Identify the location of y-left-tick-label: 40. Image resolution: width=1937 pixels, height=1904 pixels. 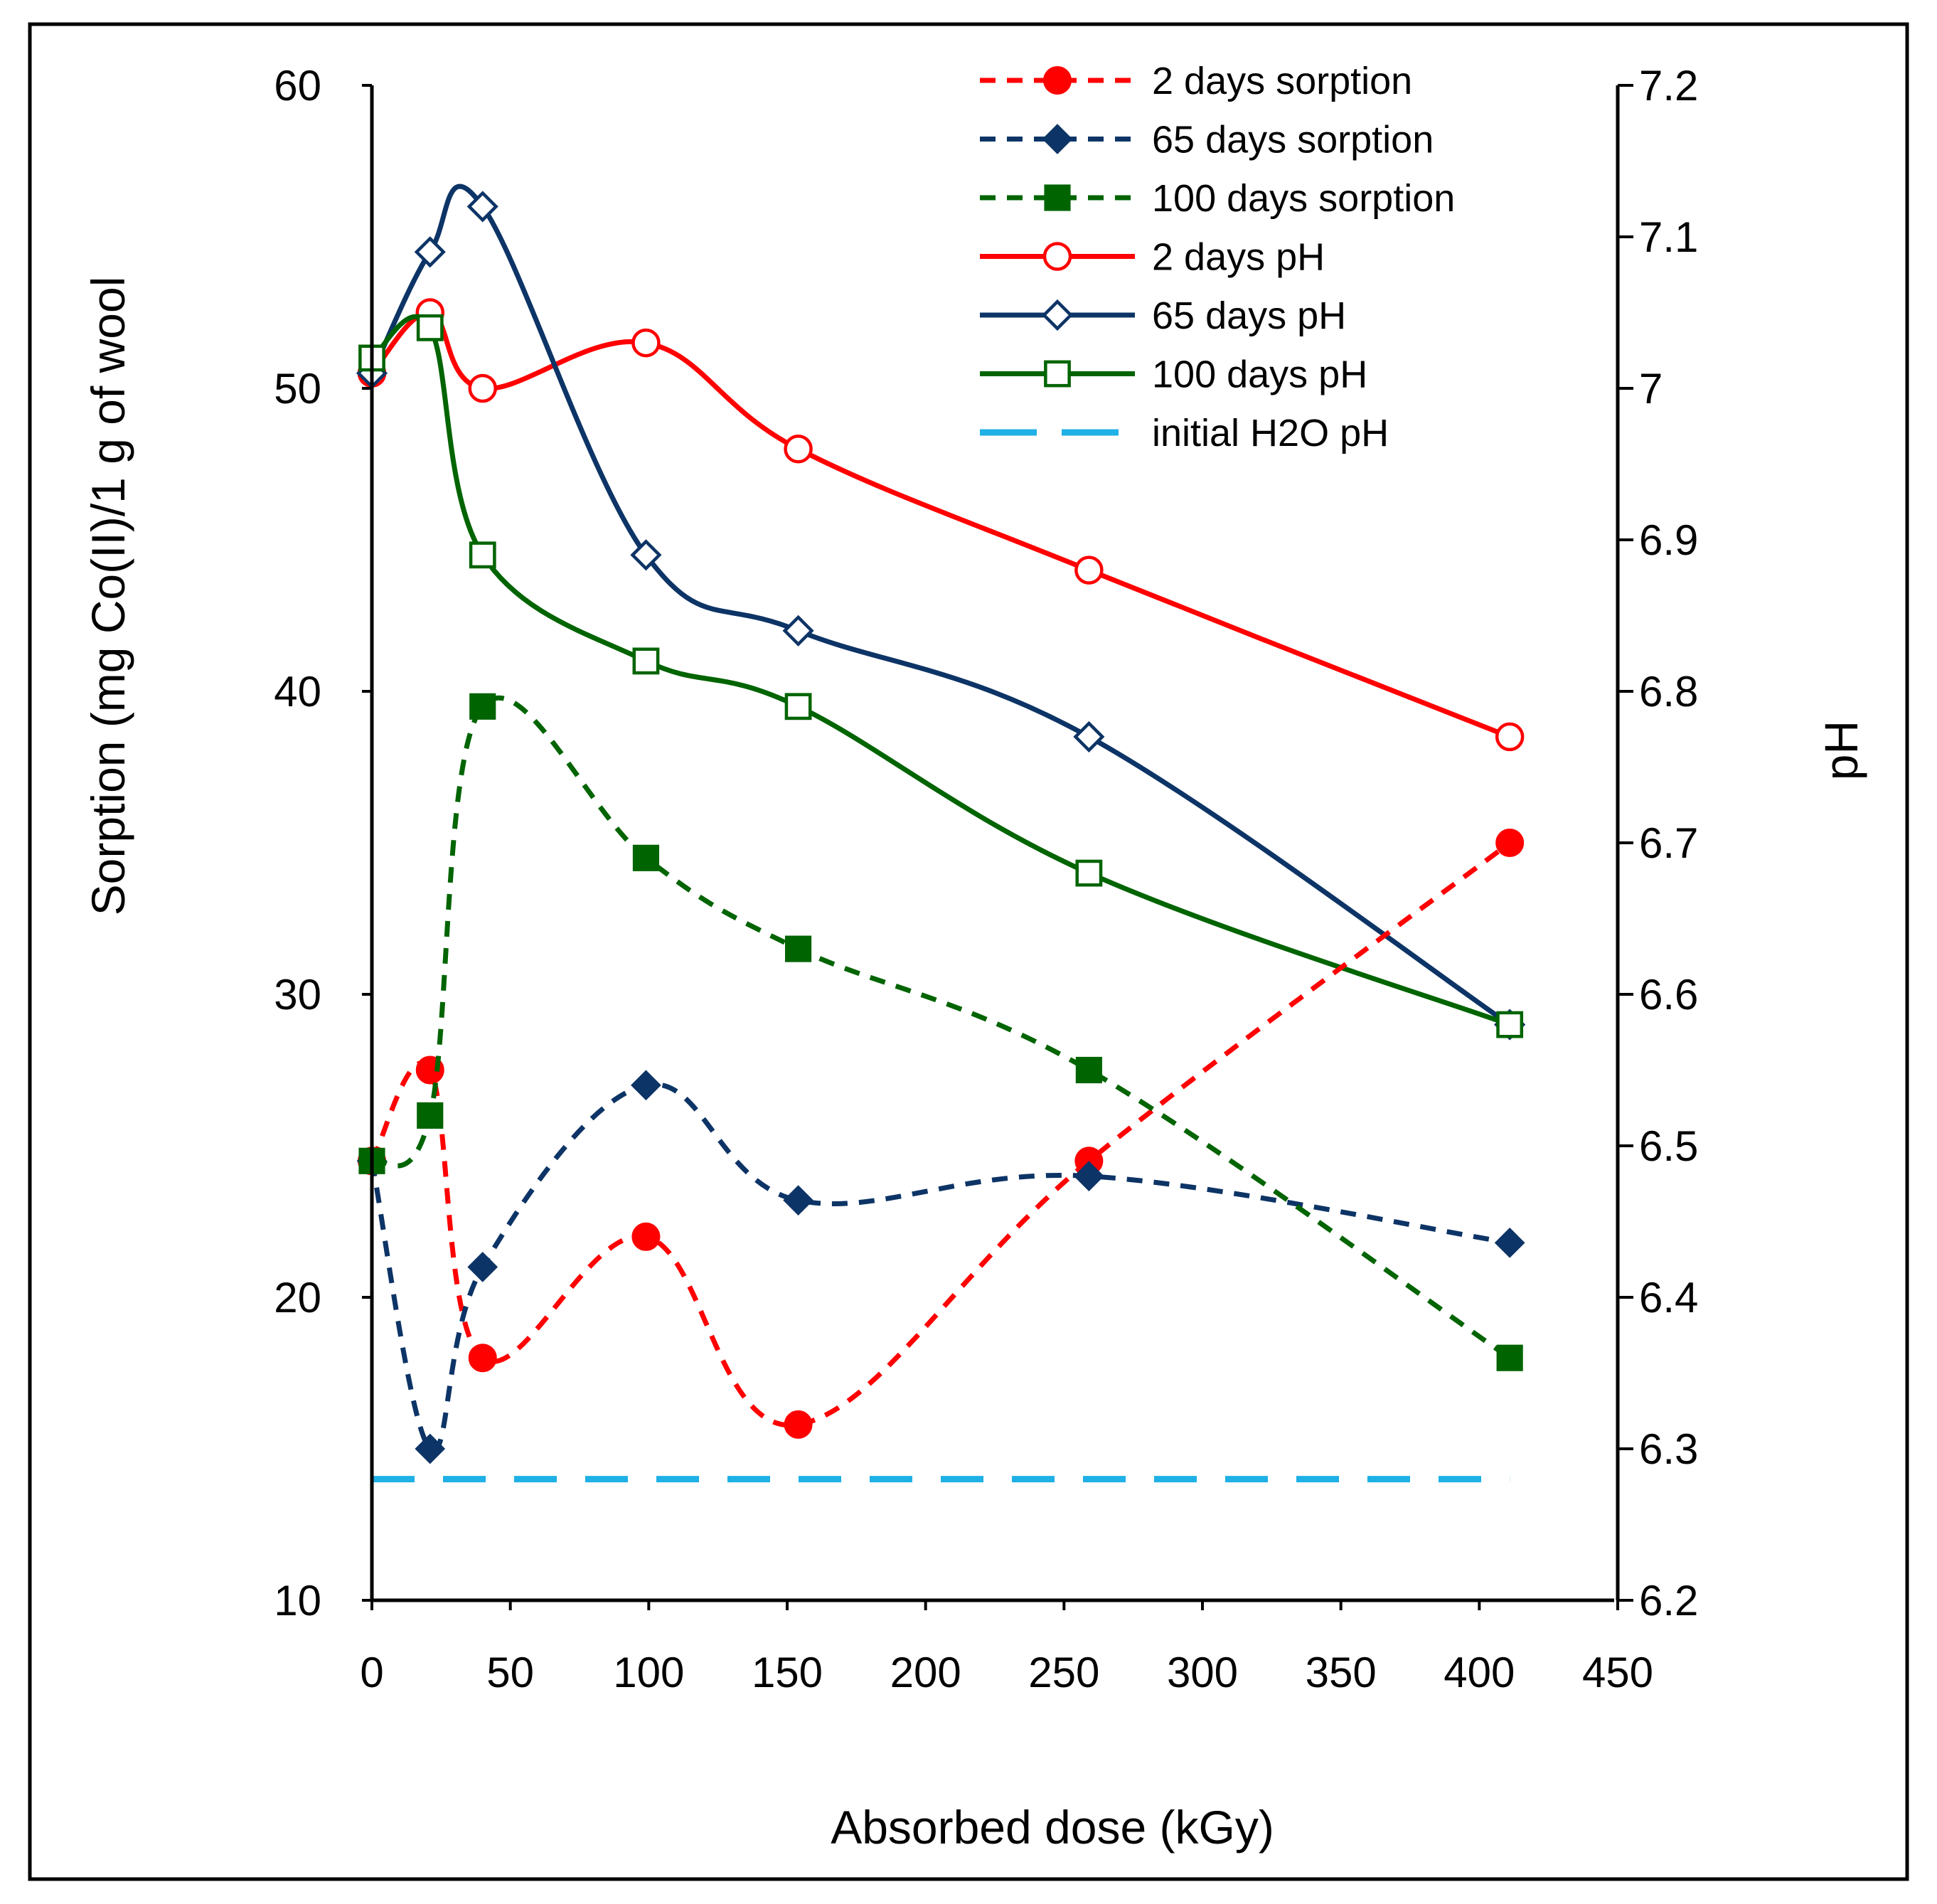
(297, 692).